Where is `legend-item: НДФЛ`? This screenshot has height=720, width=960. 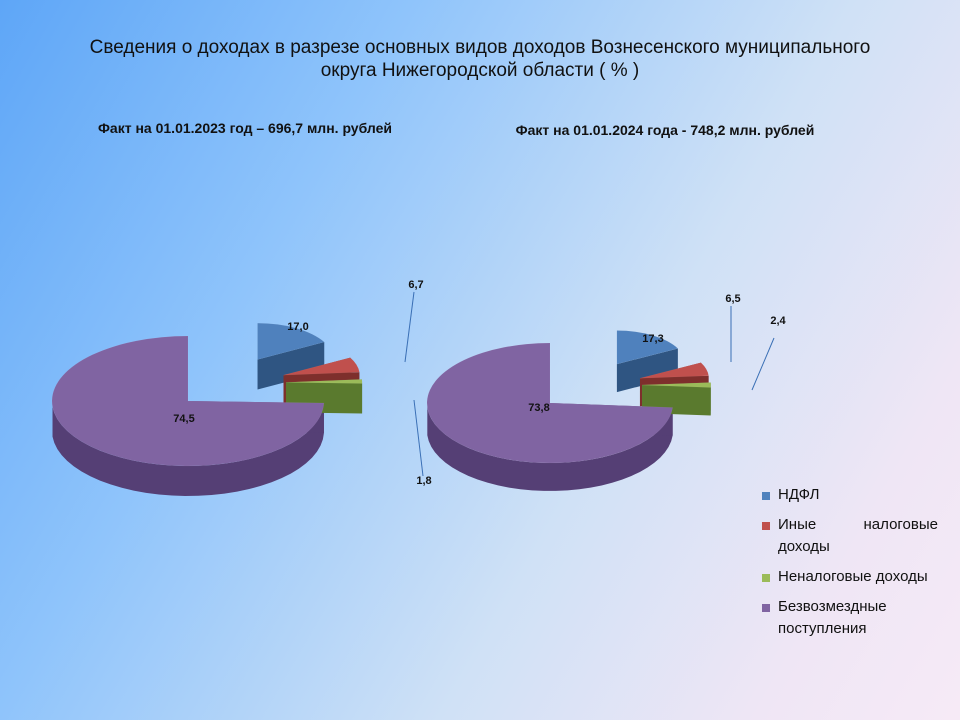 legend-item: НДФЛ is located at coordinates (850, 495).